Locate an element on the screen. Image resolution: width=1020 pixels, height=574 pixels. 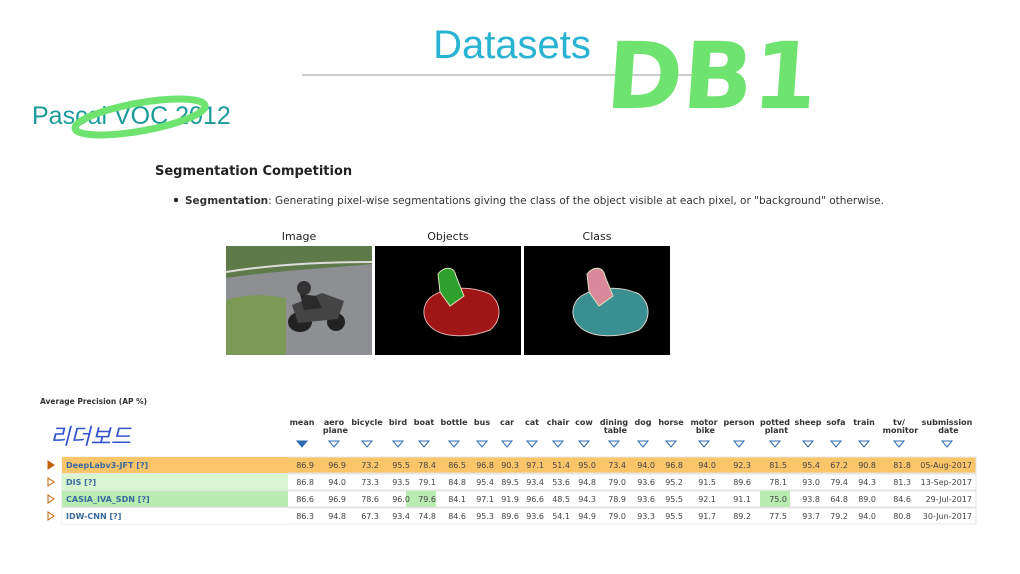
score-cell: 79.0 is located at coordinates (617, 516).